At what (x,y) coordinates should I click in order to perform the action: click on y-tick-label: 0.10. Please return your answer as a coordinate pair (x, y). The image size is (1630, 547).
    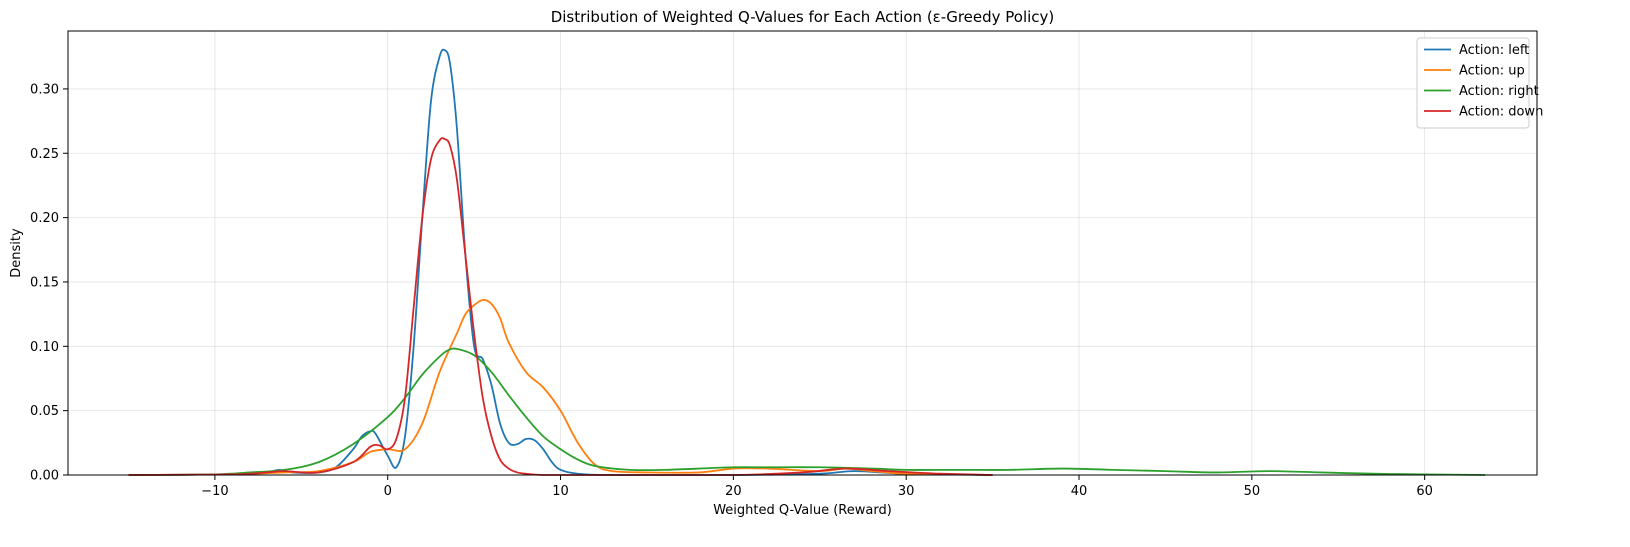
    Looking at the image, I should click on (44, 347).